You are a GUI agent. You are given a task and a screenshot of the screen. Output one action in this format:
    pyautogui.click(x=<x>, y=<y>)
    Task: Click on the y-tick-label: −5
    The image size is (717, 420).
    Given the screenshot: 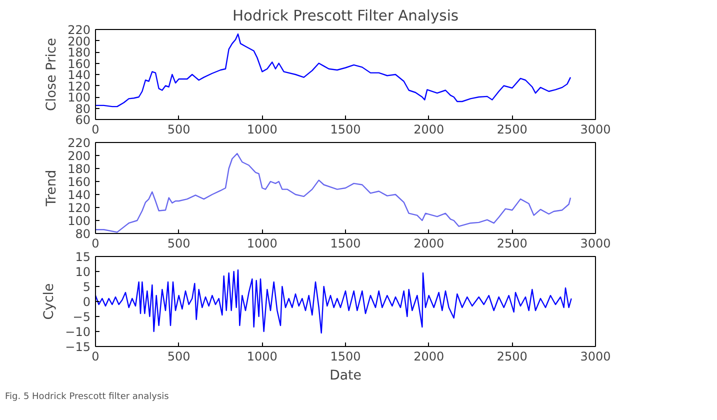 What is the action you would take?
    pyautogui.click(x=81, y=317)
    